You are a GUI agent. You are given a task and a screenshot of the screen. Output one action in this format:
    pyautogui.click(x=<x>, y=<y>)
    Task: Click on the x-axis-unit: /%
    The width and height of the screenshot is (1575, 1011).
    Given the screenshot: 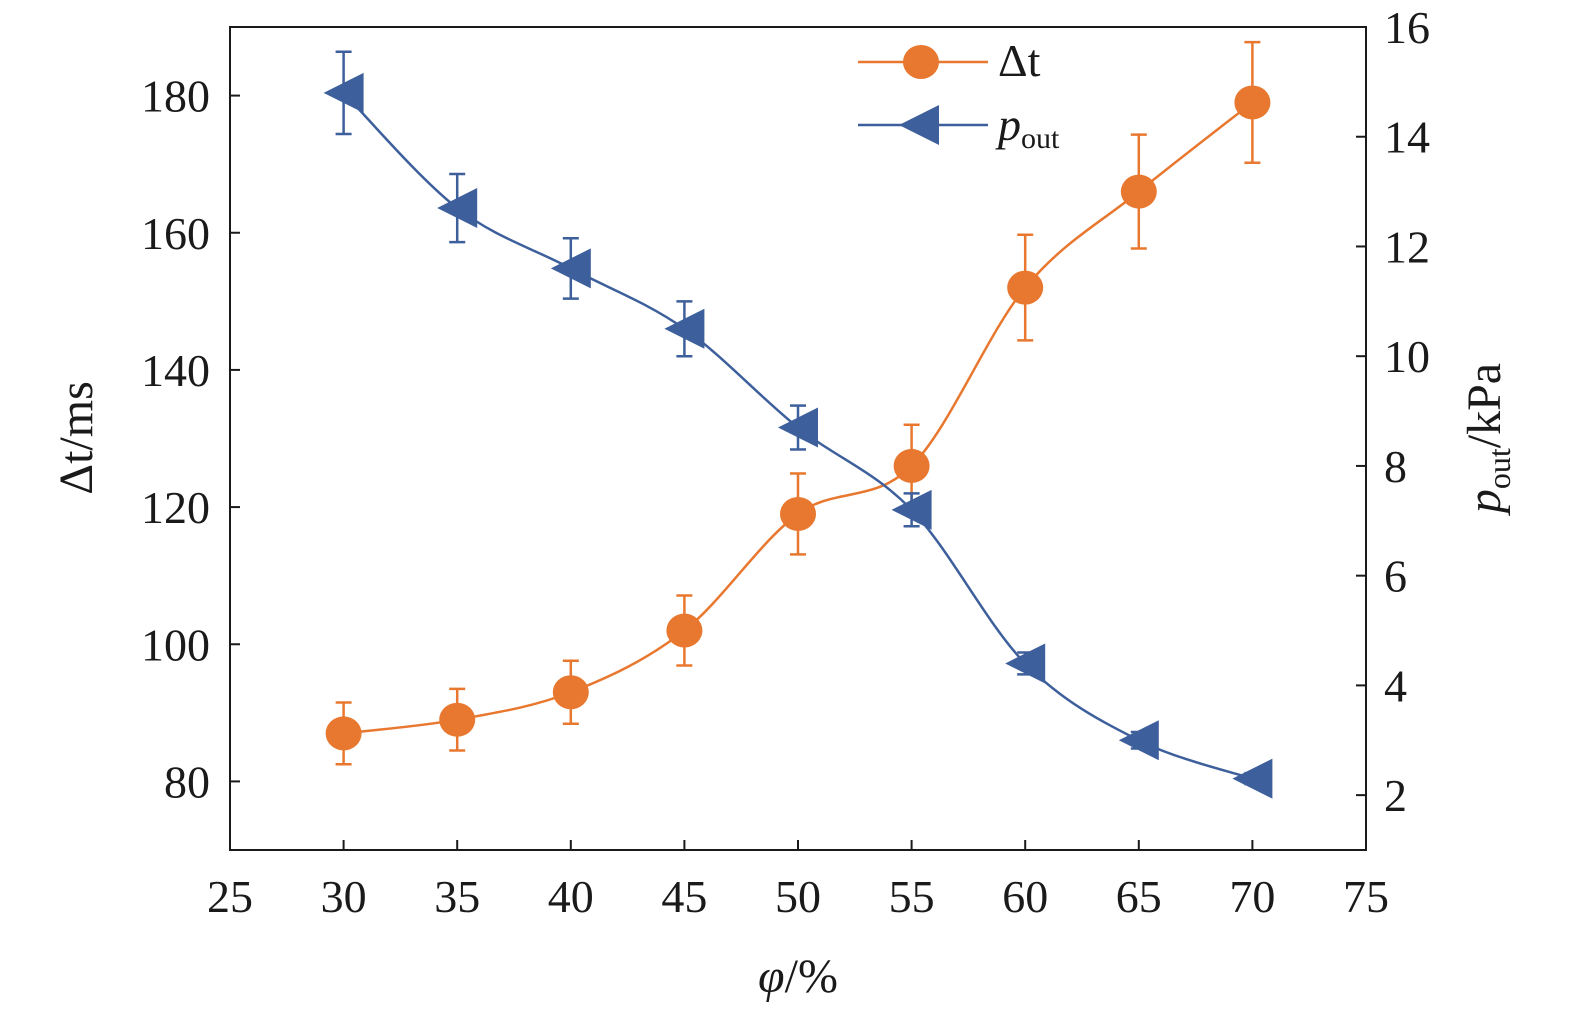 What is the action you would take?
    pyautogui.click(x=811, y=976)
    